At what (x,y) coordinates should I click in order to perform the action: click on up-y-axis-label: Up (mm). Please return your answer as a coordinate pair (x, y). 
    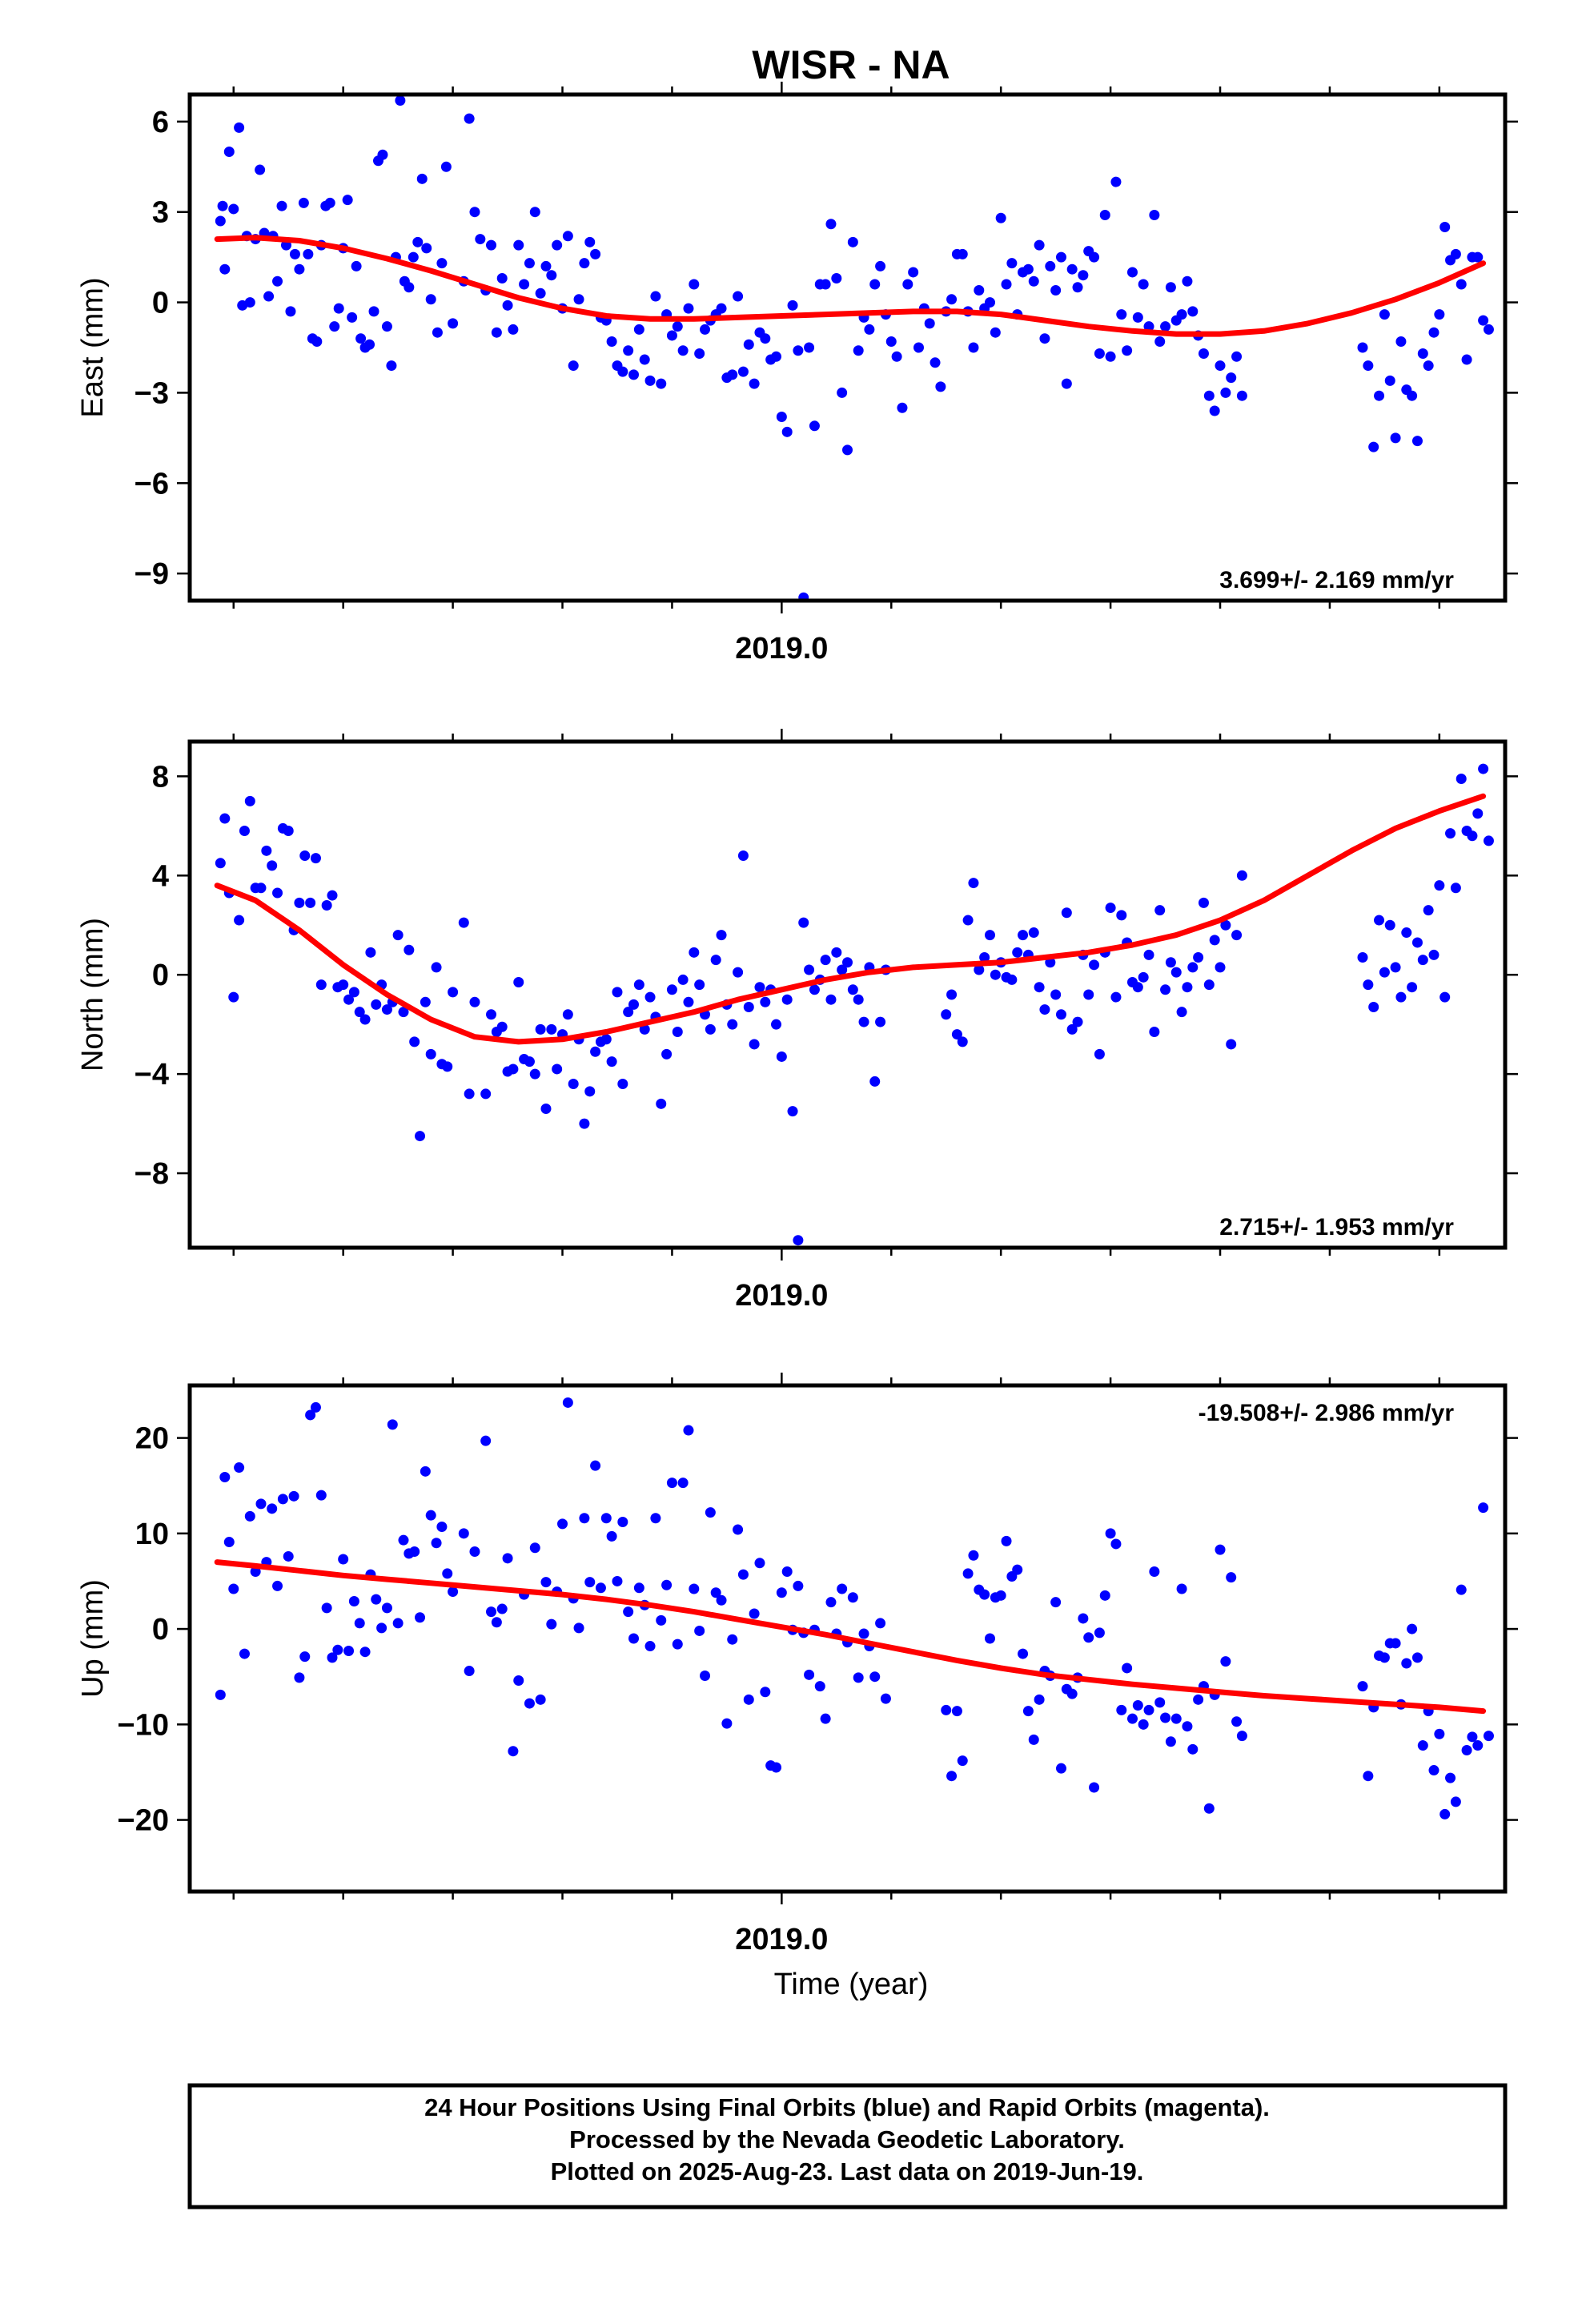
    Looking at the image, I should click on (93, 1638).